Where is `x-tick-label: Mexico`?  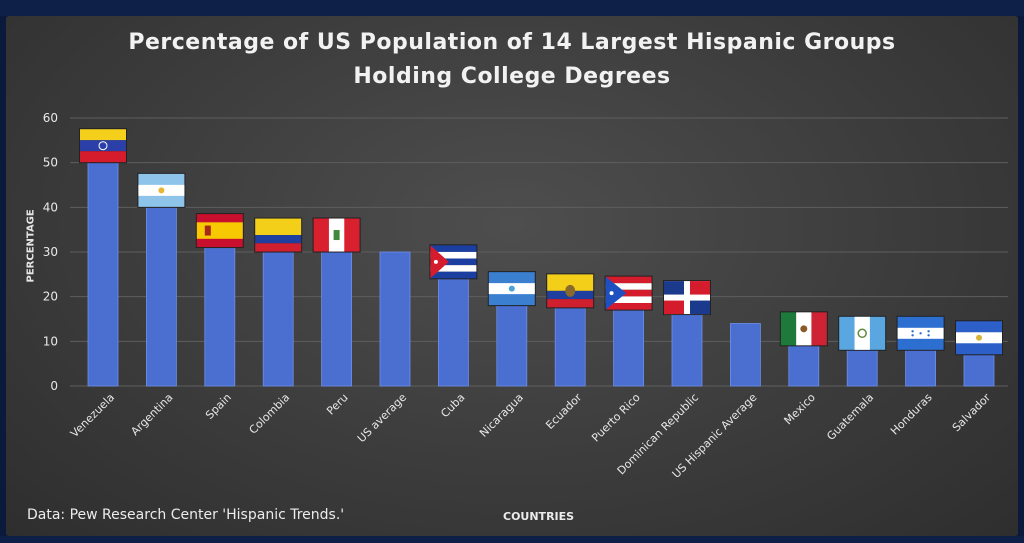
x-tick-label: Mexico is located at coordinates (800, 409).